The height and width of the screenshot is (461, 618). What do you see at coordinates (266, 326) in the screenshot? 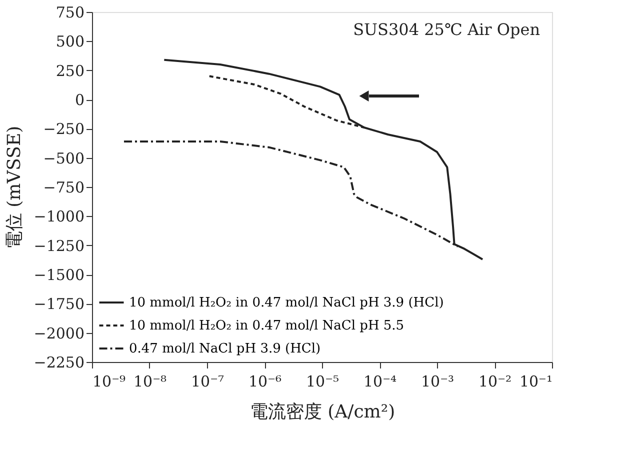
I see `legend-label: 10 mmol/l H₂O₂ in 0.47 mol/l NaCl pH 5.5` at bounding box center [266, 326].